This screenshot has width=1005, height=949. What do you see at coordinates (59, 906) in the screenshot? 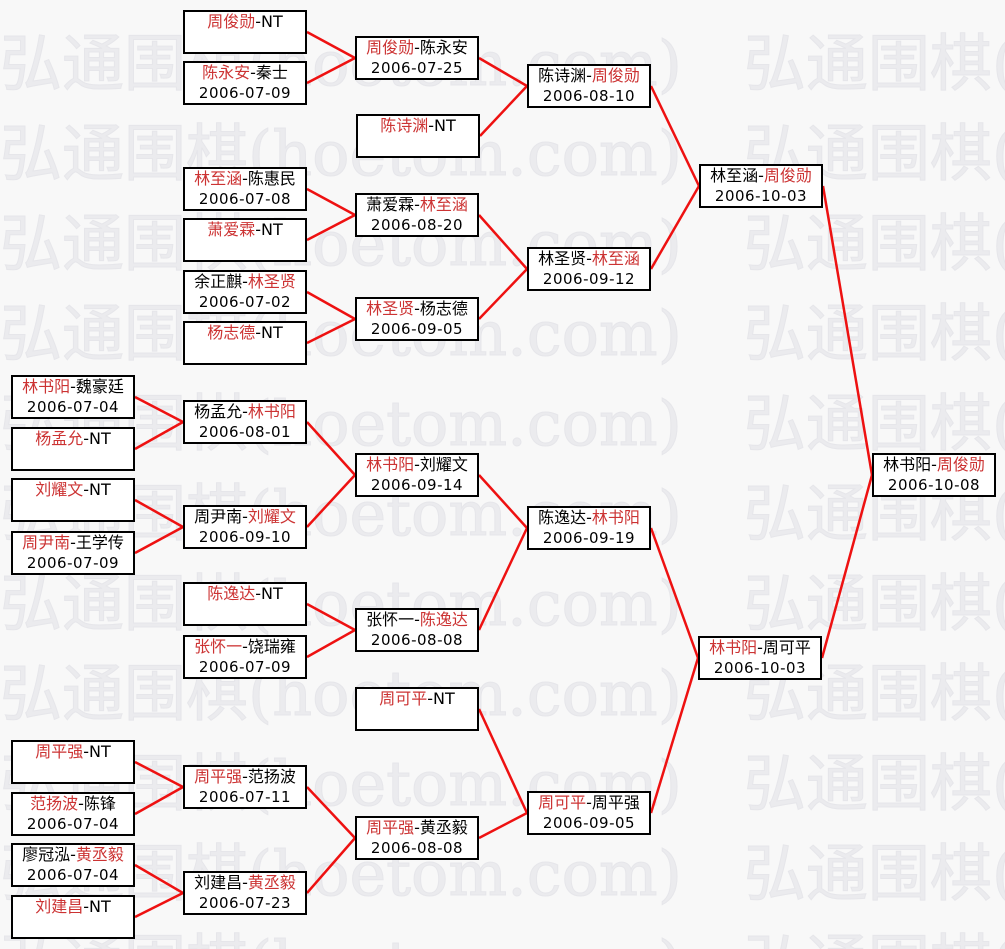
I see `winner-name: 刘建昌` at bounding box center [59, 906].